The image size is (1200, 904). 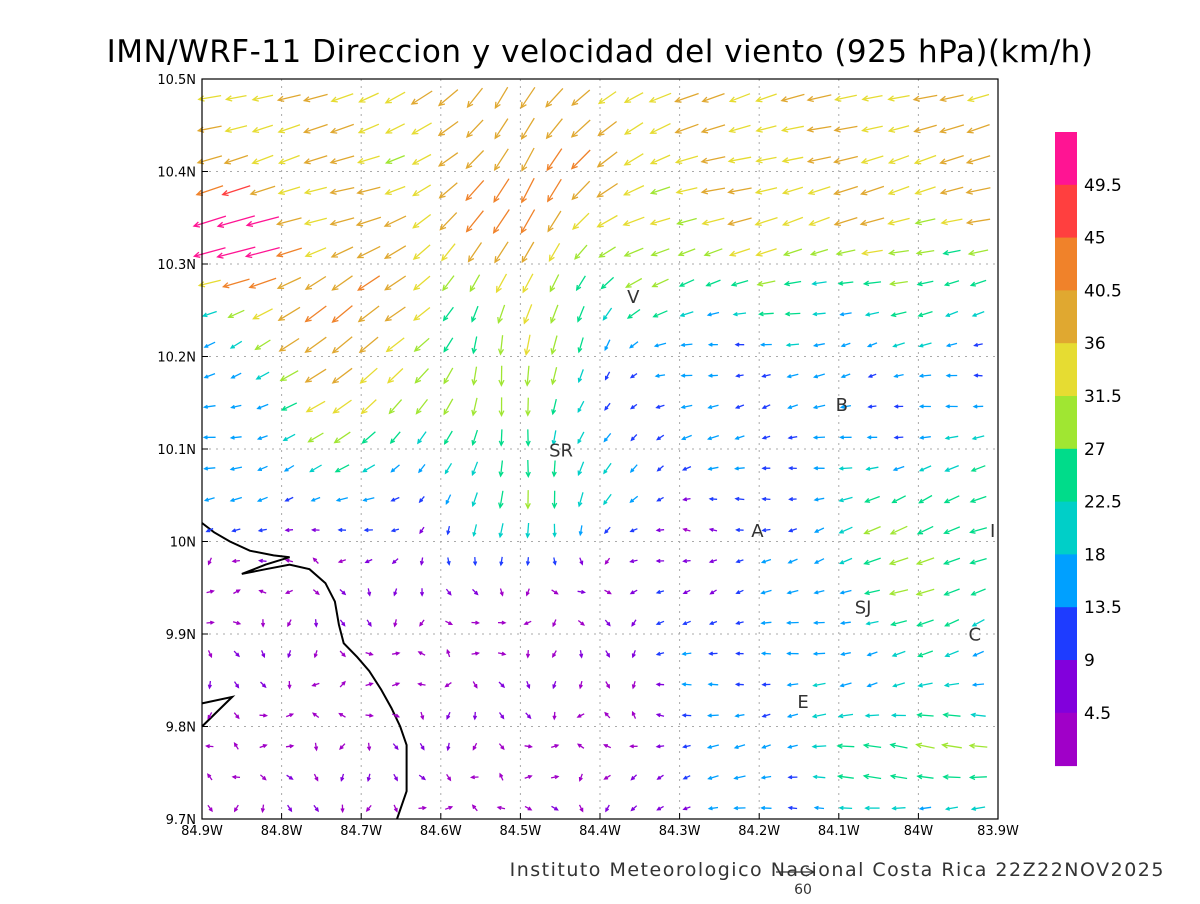 I want to click on city-label: C, so click(x=975, y=635).